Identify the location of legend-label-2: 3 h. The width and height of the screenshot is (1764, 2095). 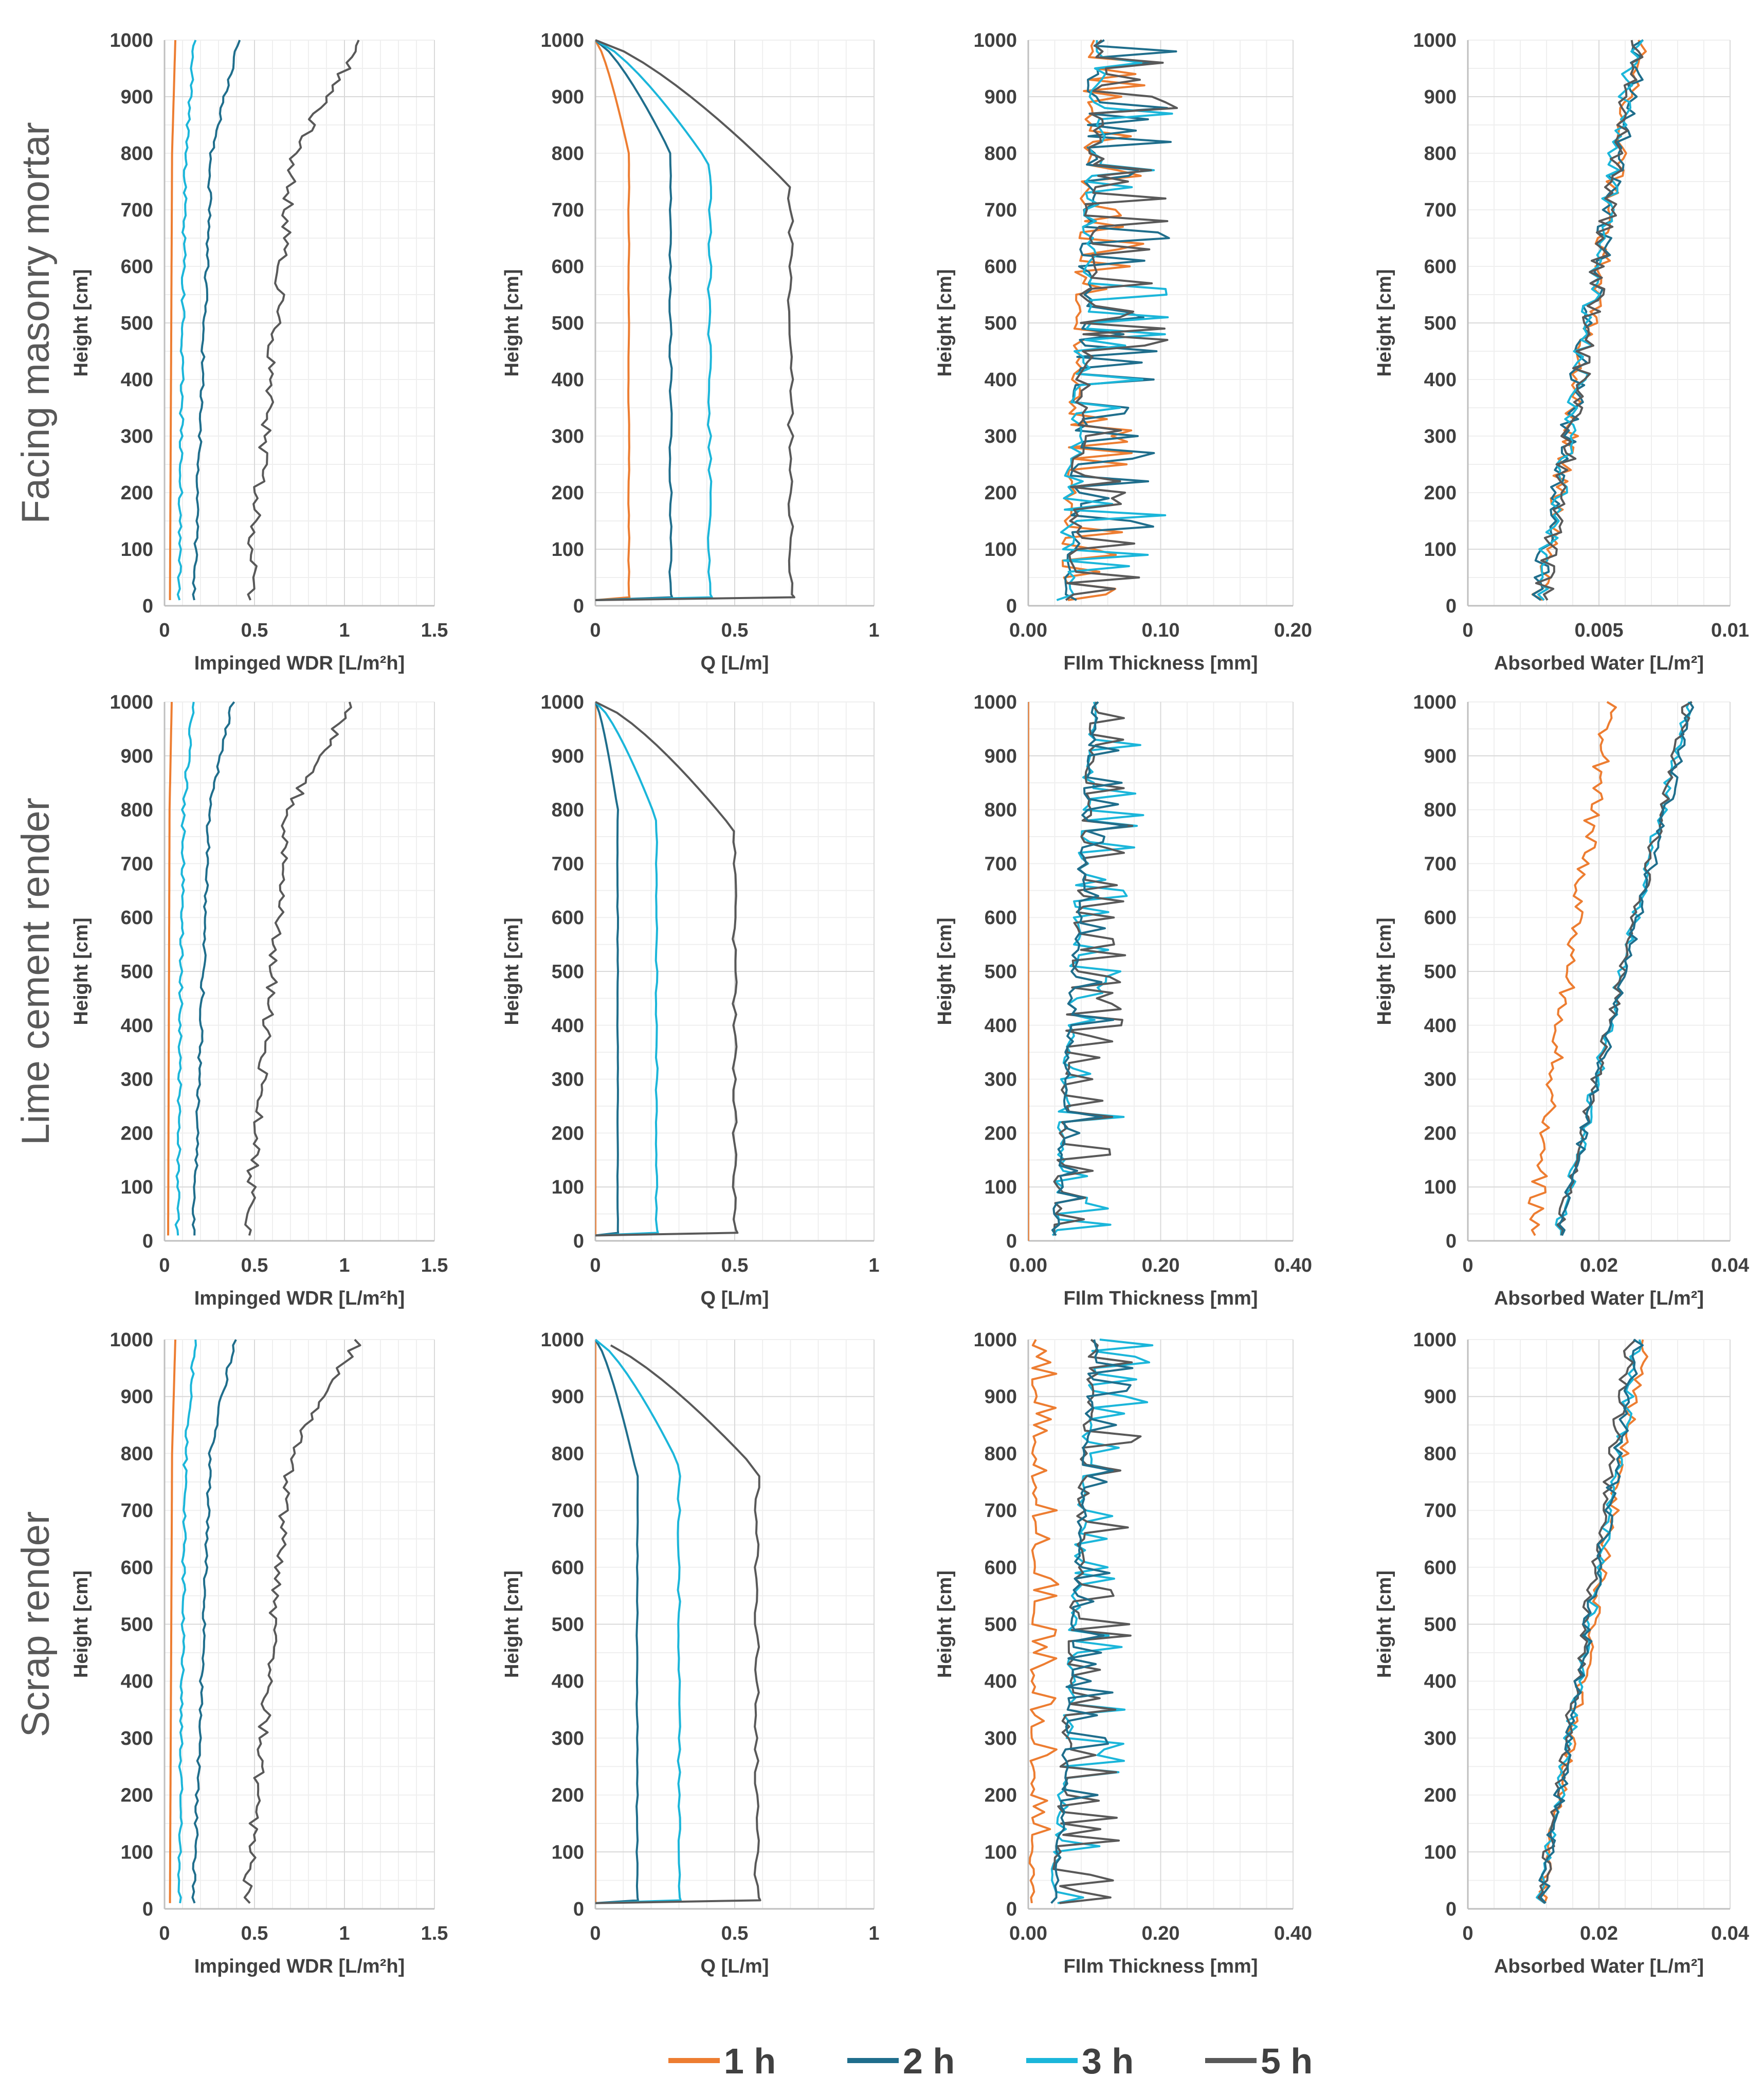
(1108, 2061).